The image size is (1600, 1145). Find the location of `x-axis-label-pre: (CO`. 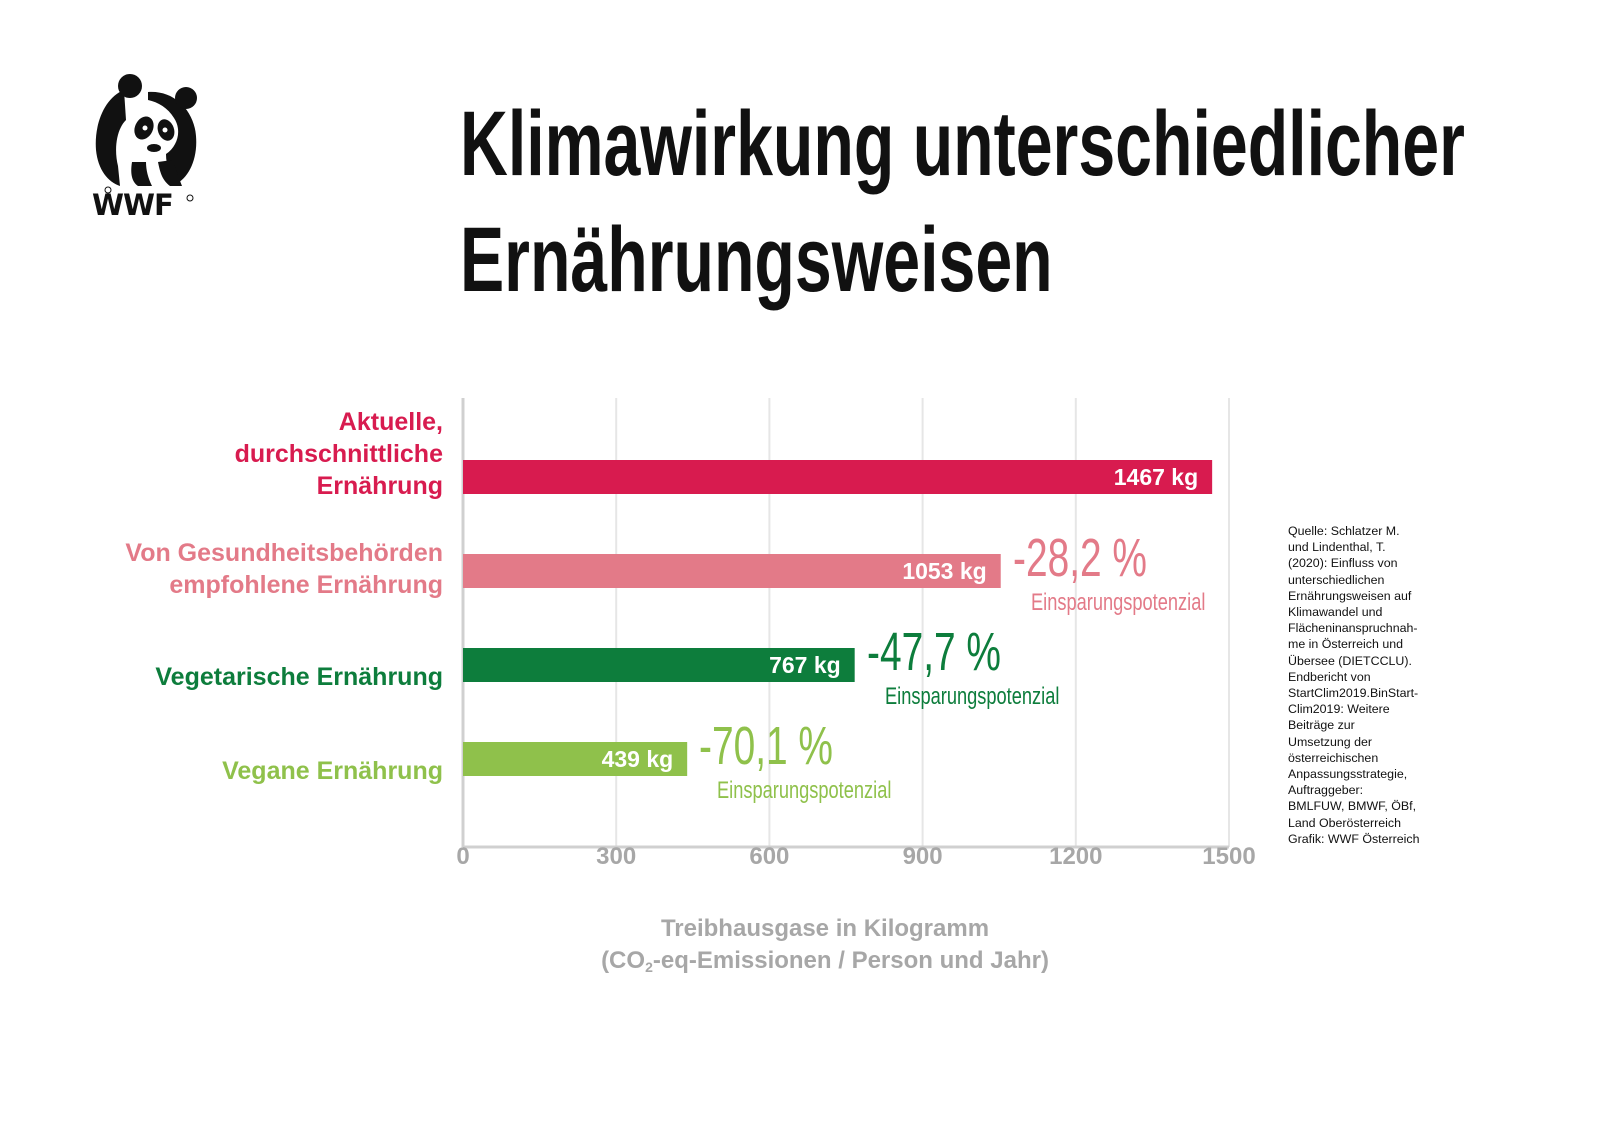

x-axis-label-pre: (CO is located at coordinates (623, 960).